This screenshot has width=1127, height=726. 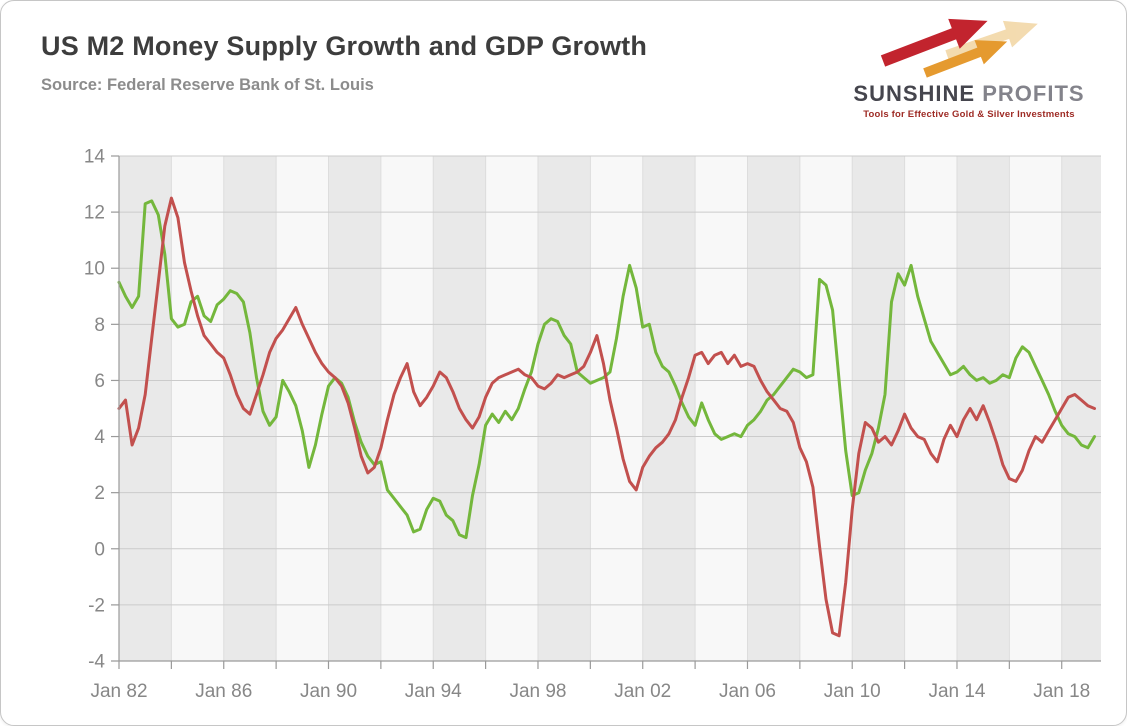 I want to click on y-axis-label: 10, so click(x=94, y=269).